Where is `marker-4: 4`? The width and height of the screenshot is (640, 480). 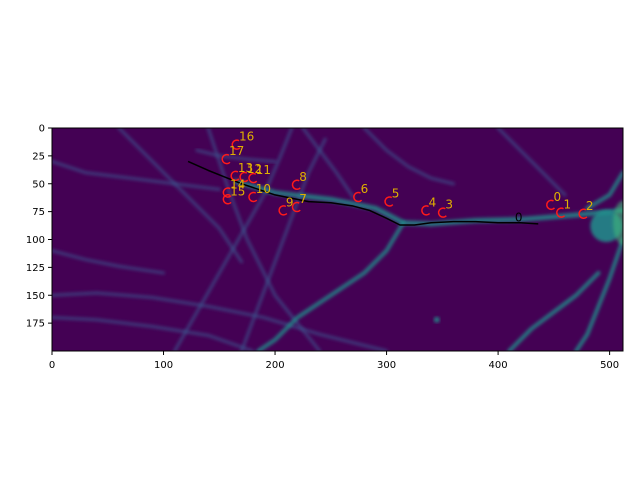 marker-4: 4 is located at coordinates (429, 206).